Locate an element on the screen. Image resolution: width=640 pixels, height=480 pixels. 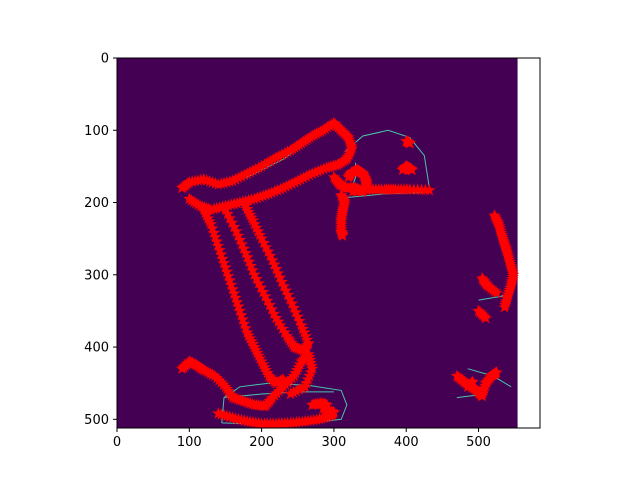
y-tick-label: 100 is located at coordinates (96, 131).